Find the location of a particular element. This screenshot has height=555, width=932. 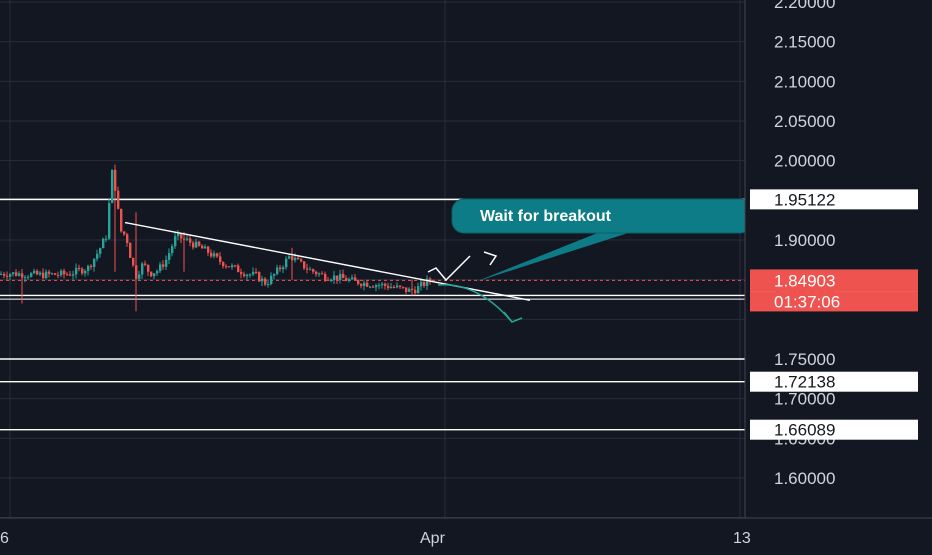

up-arrow-head is located at coordinates (490, 258).